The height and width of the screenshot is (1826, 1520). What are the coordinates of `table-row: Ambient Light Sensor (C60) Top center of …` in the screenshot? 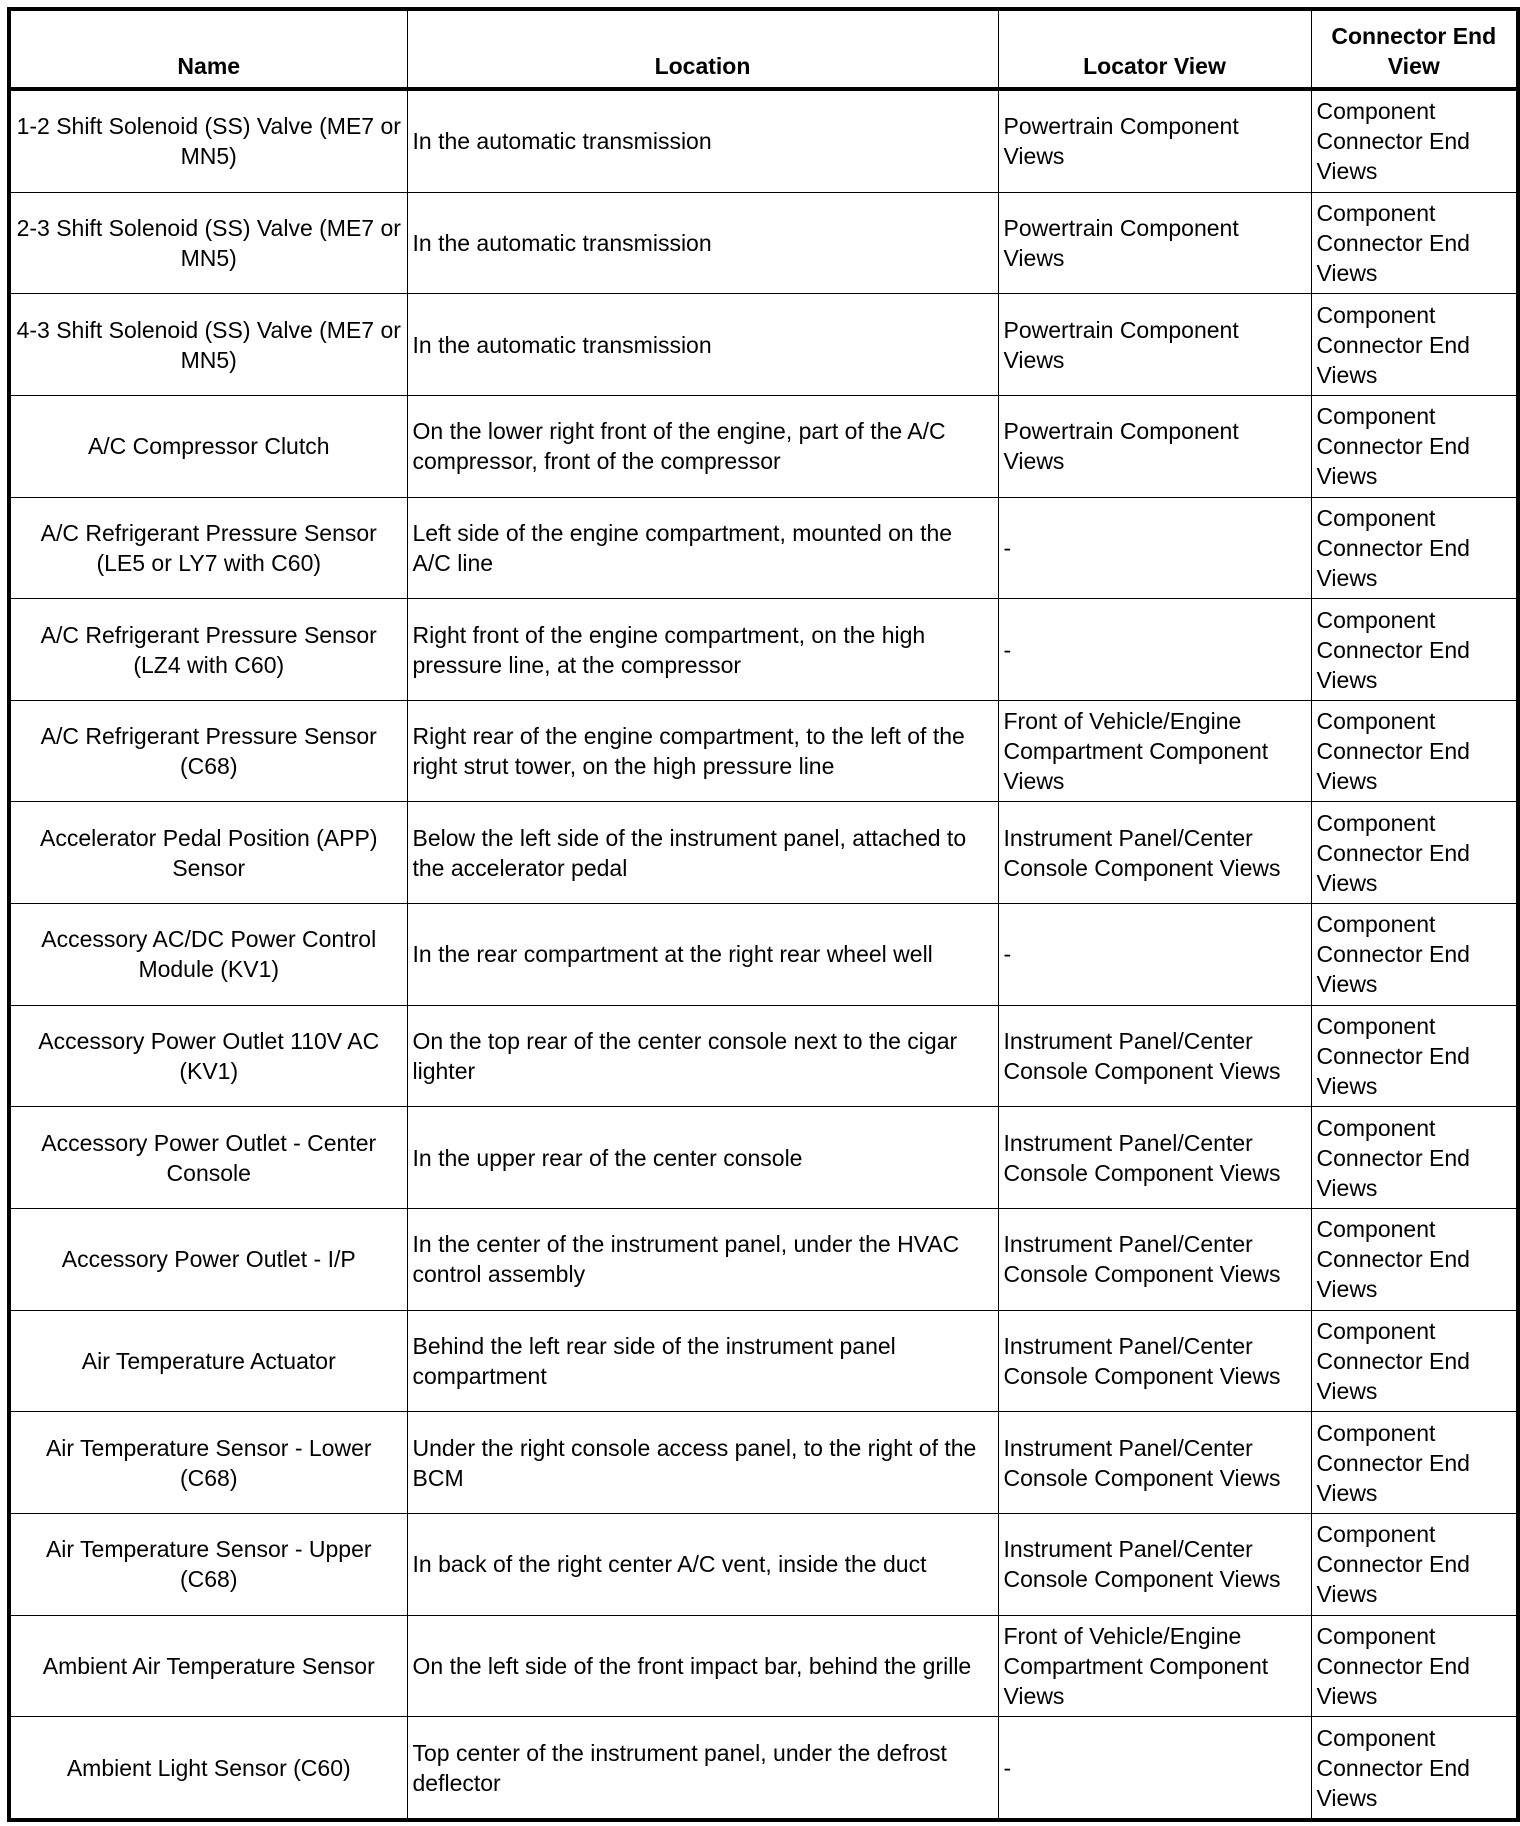 It's located at (763, 1768).